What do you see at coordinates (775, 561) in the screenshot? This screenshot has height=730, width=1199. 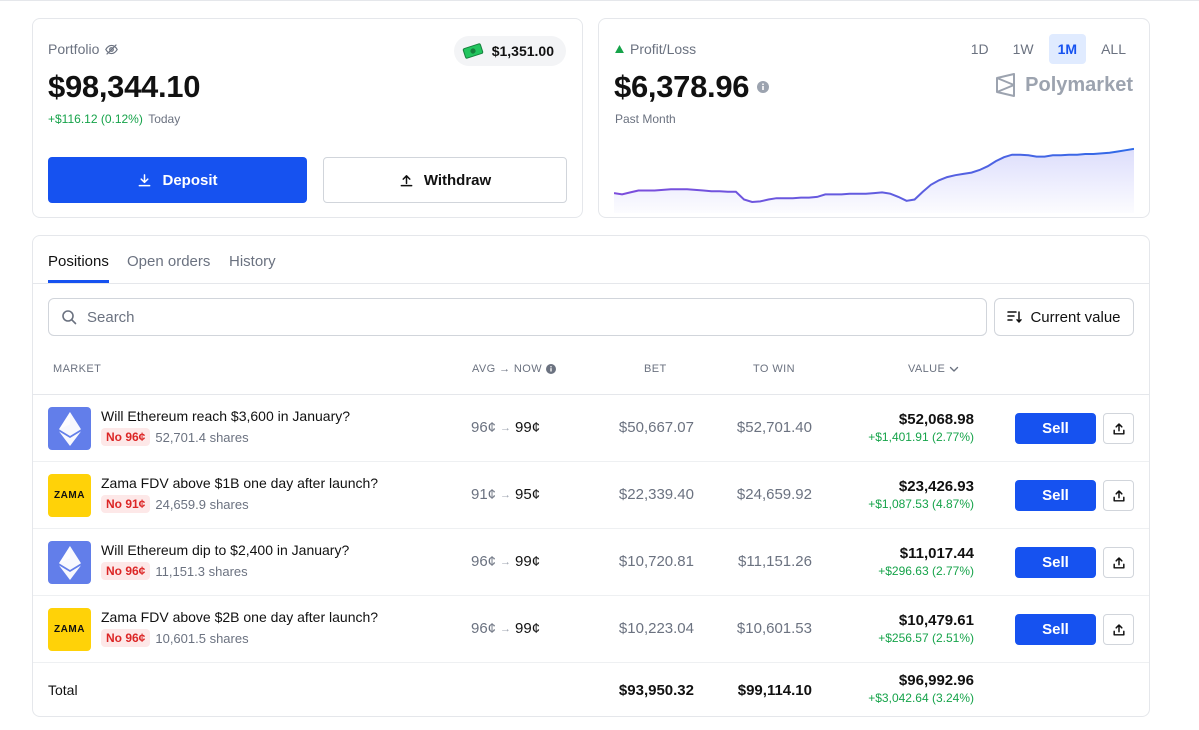 I see `to-win-cell: $11,151.26` at bounding box center [775, 561].